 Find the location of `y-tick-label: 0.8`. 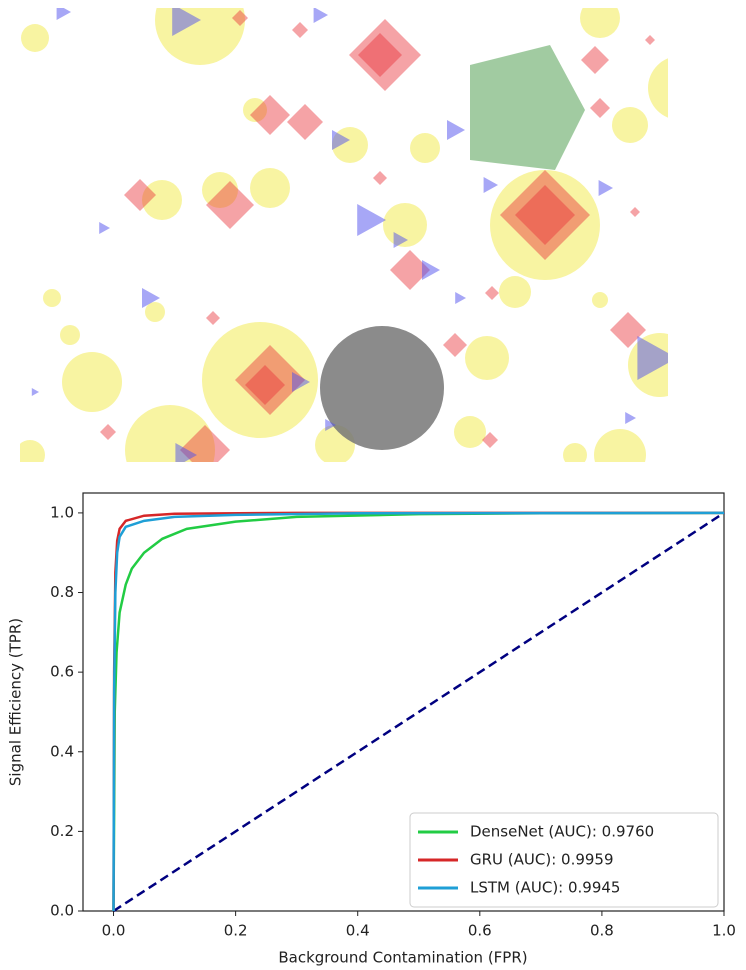

y-tick-label: 0.8 is located at coordinates (62, 592).